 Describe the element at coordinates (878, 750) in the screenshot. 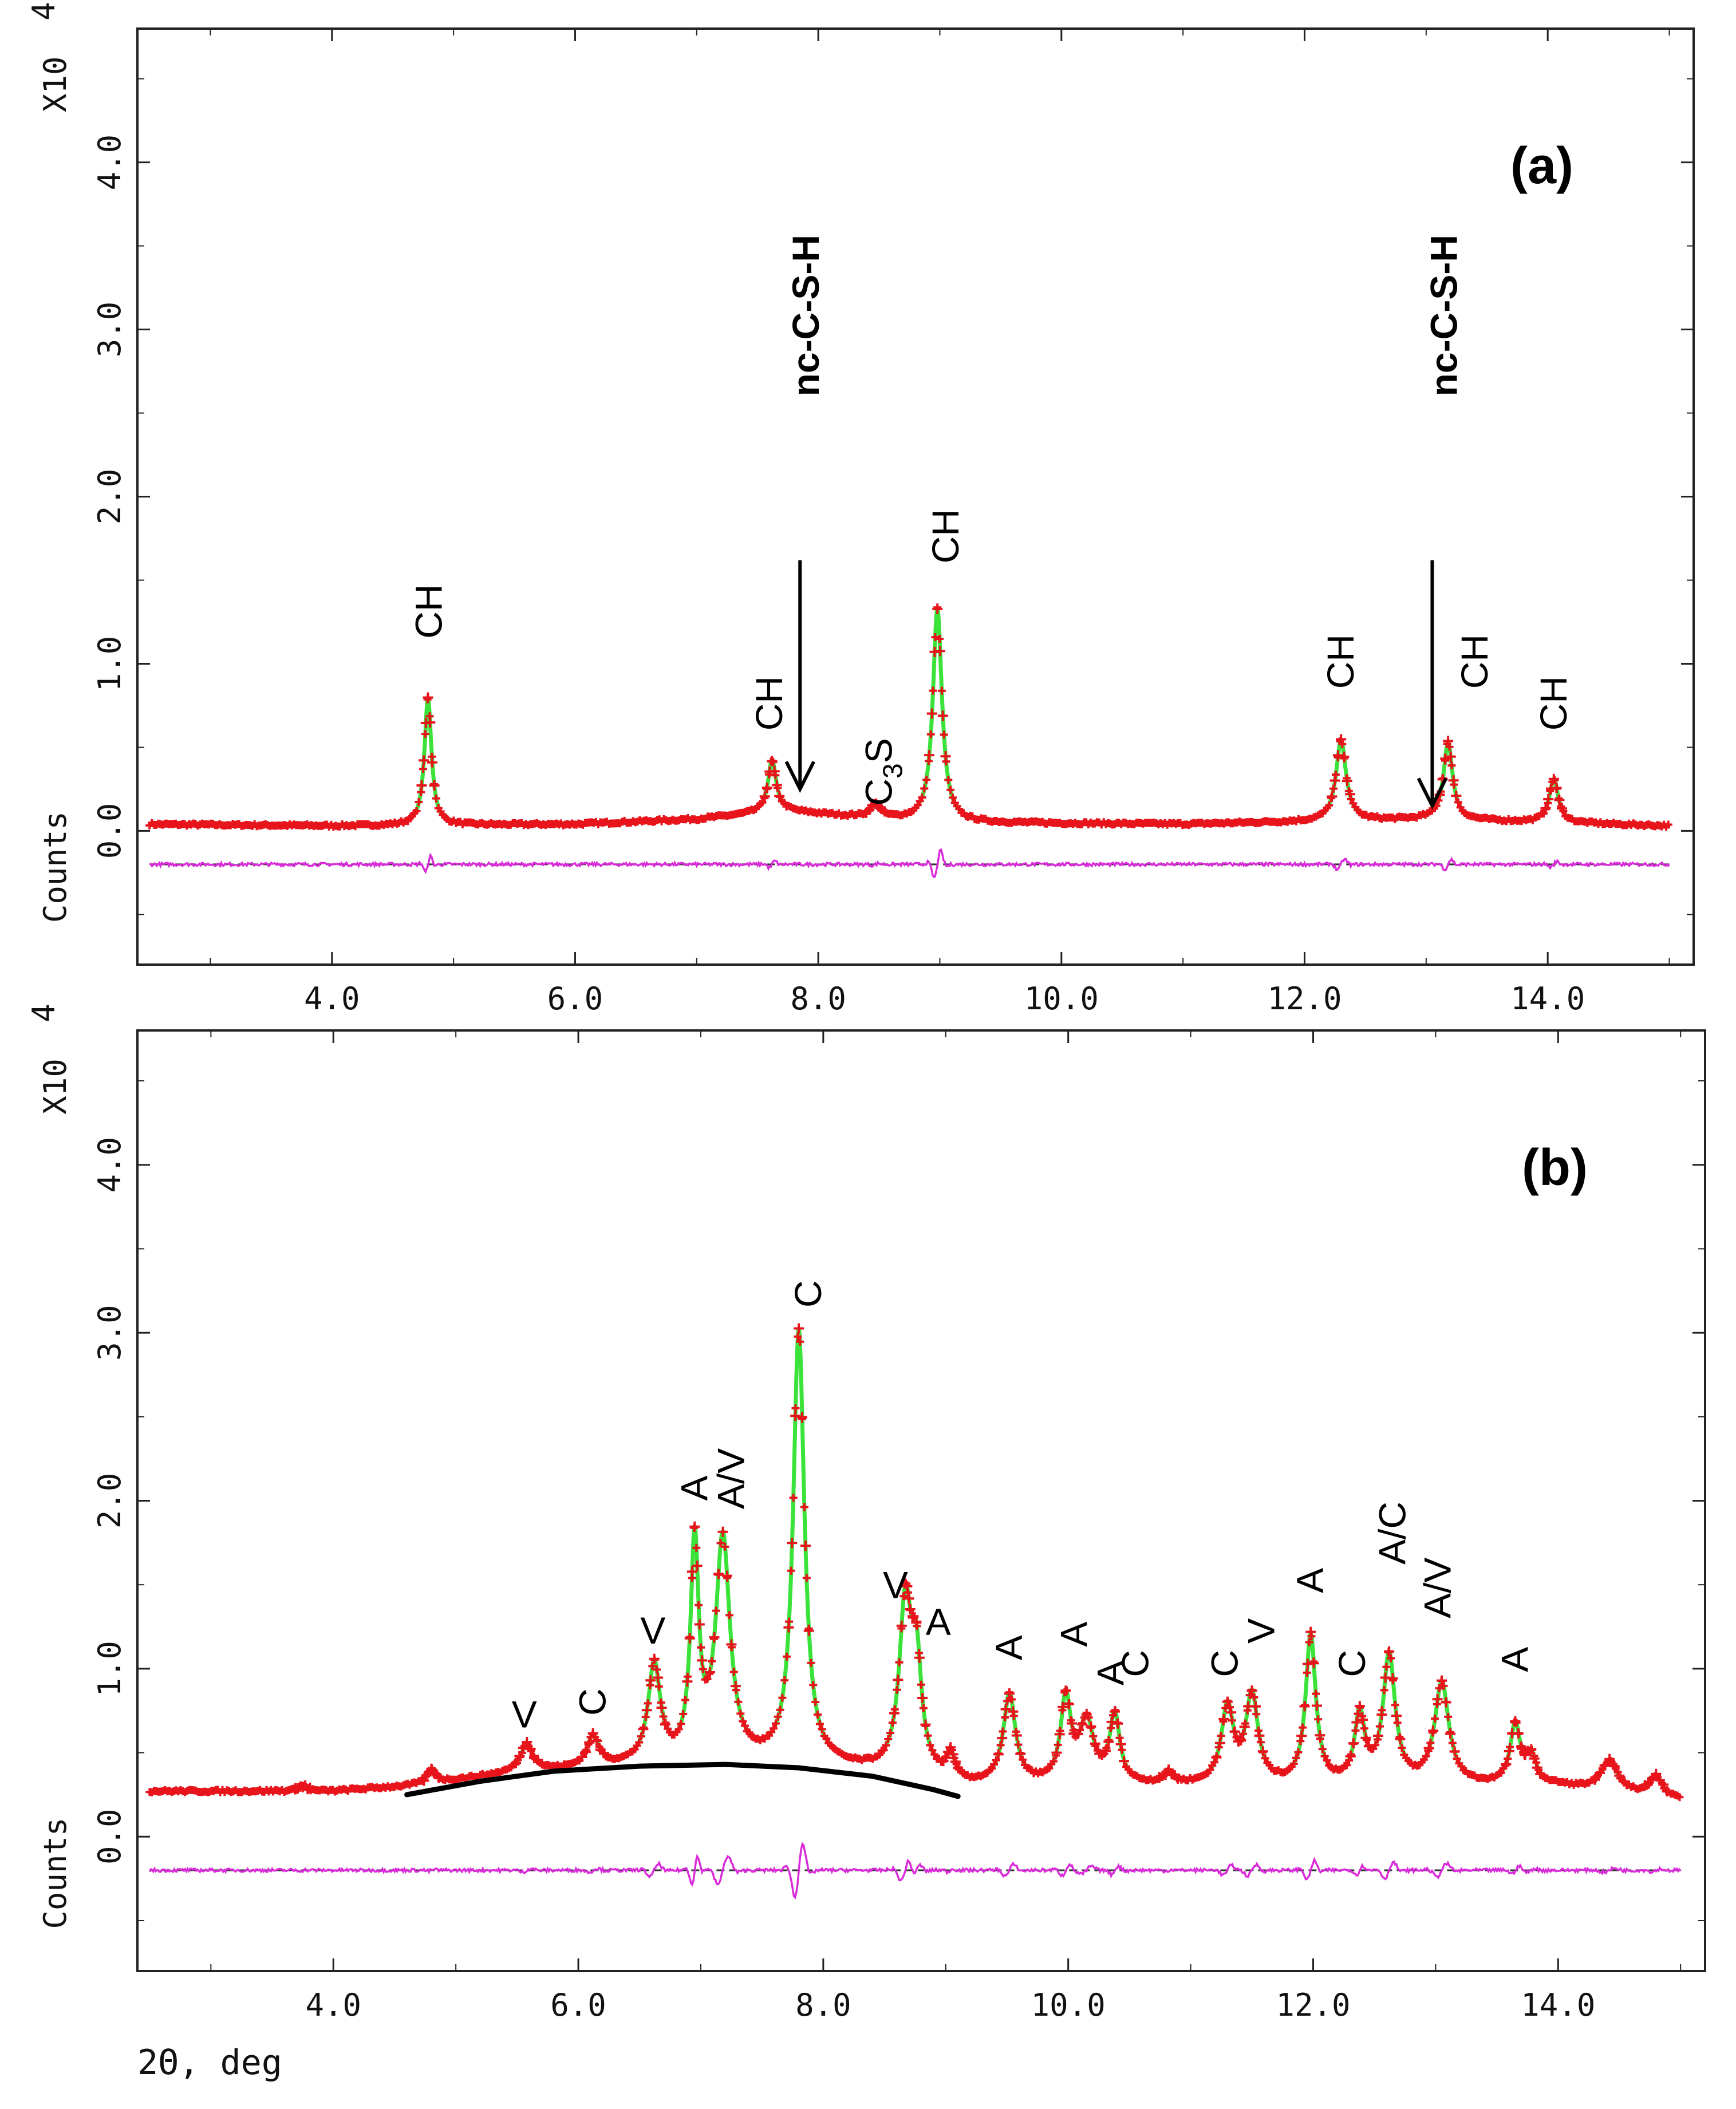

I see `peak-label-tail: S` at that location.